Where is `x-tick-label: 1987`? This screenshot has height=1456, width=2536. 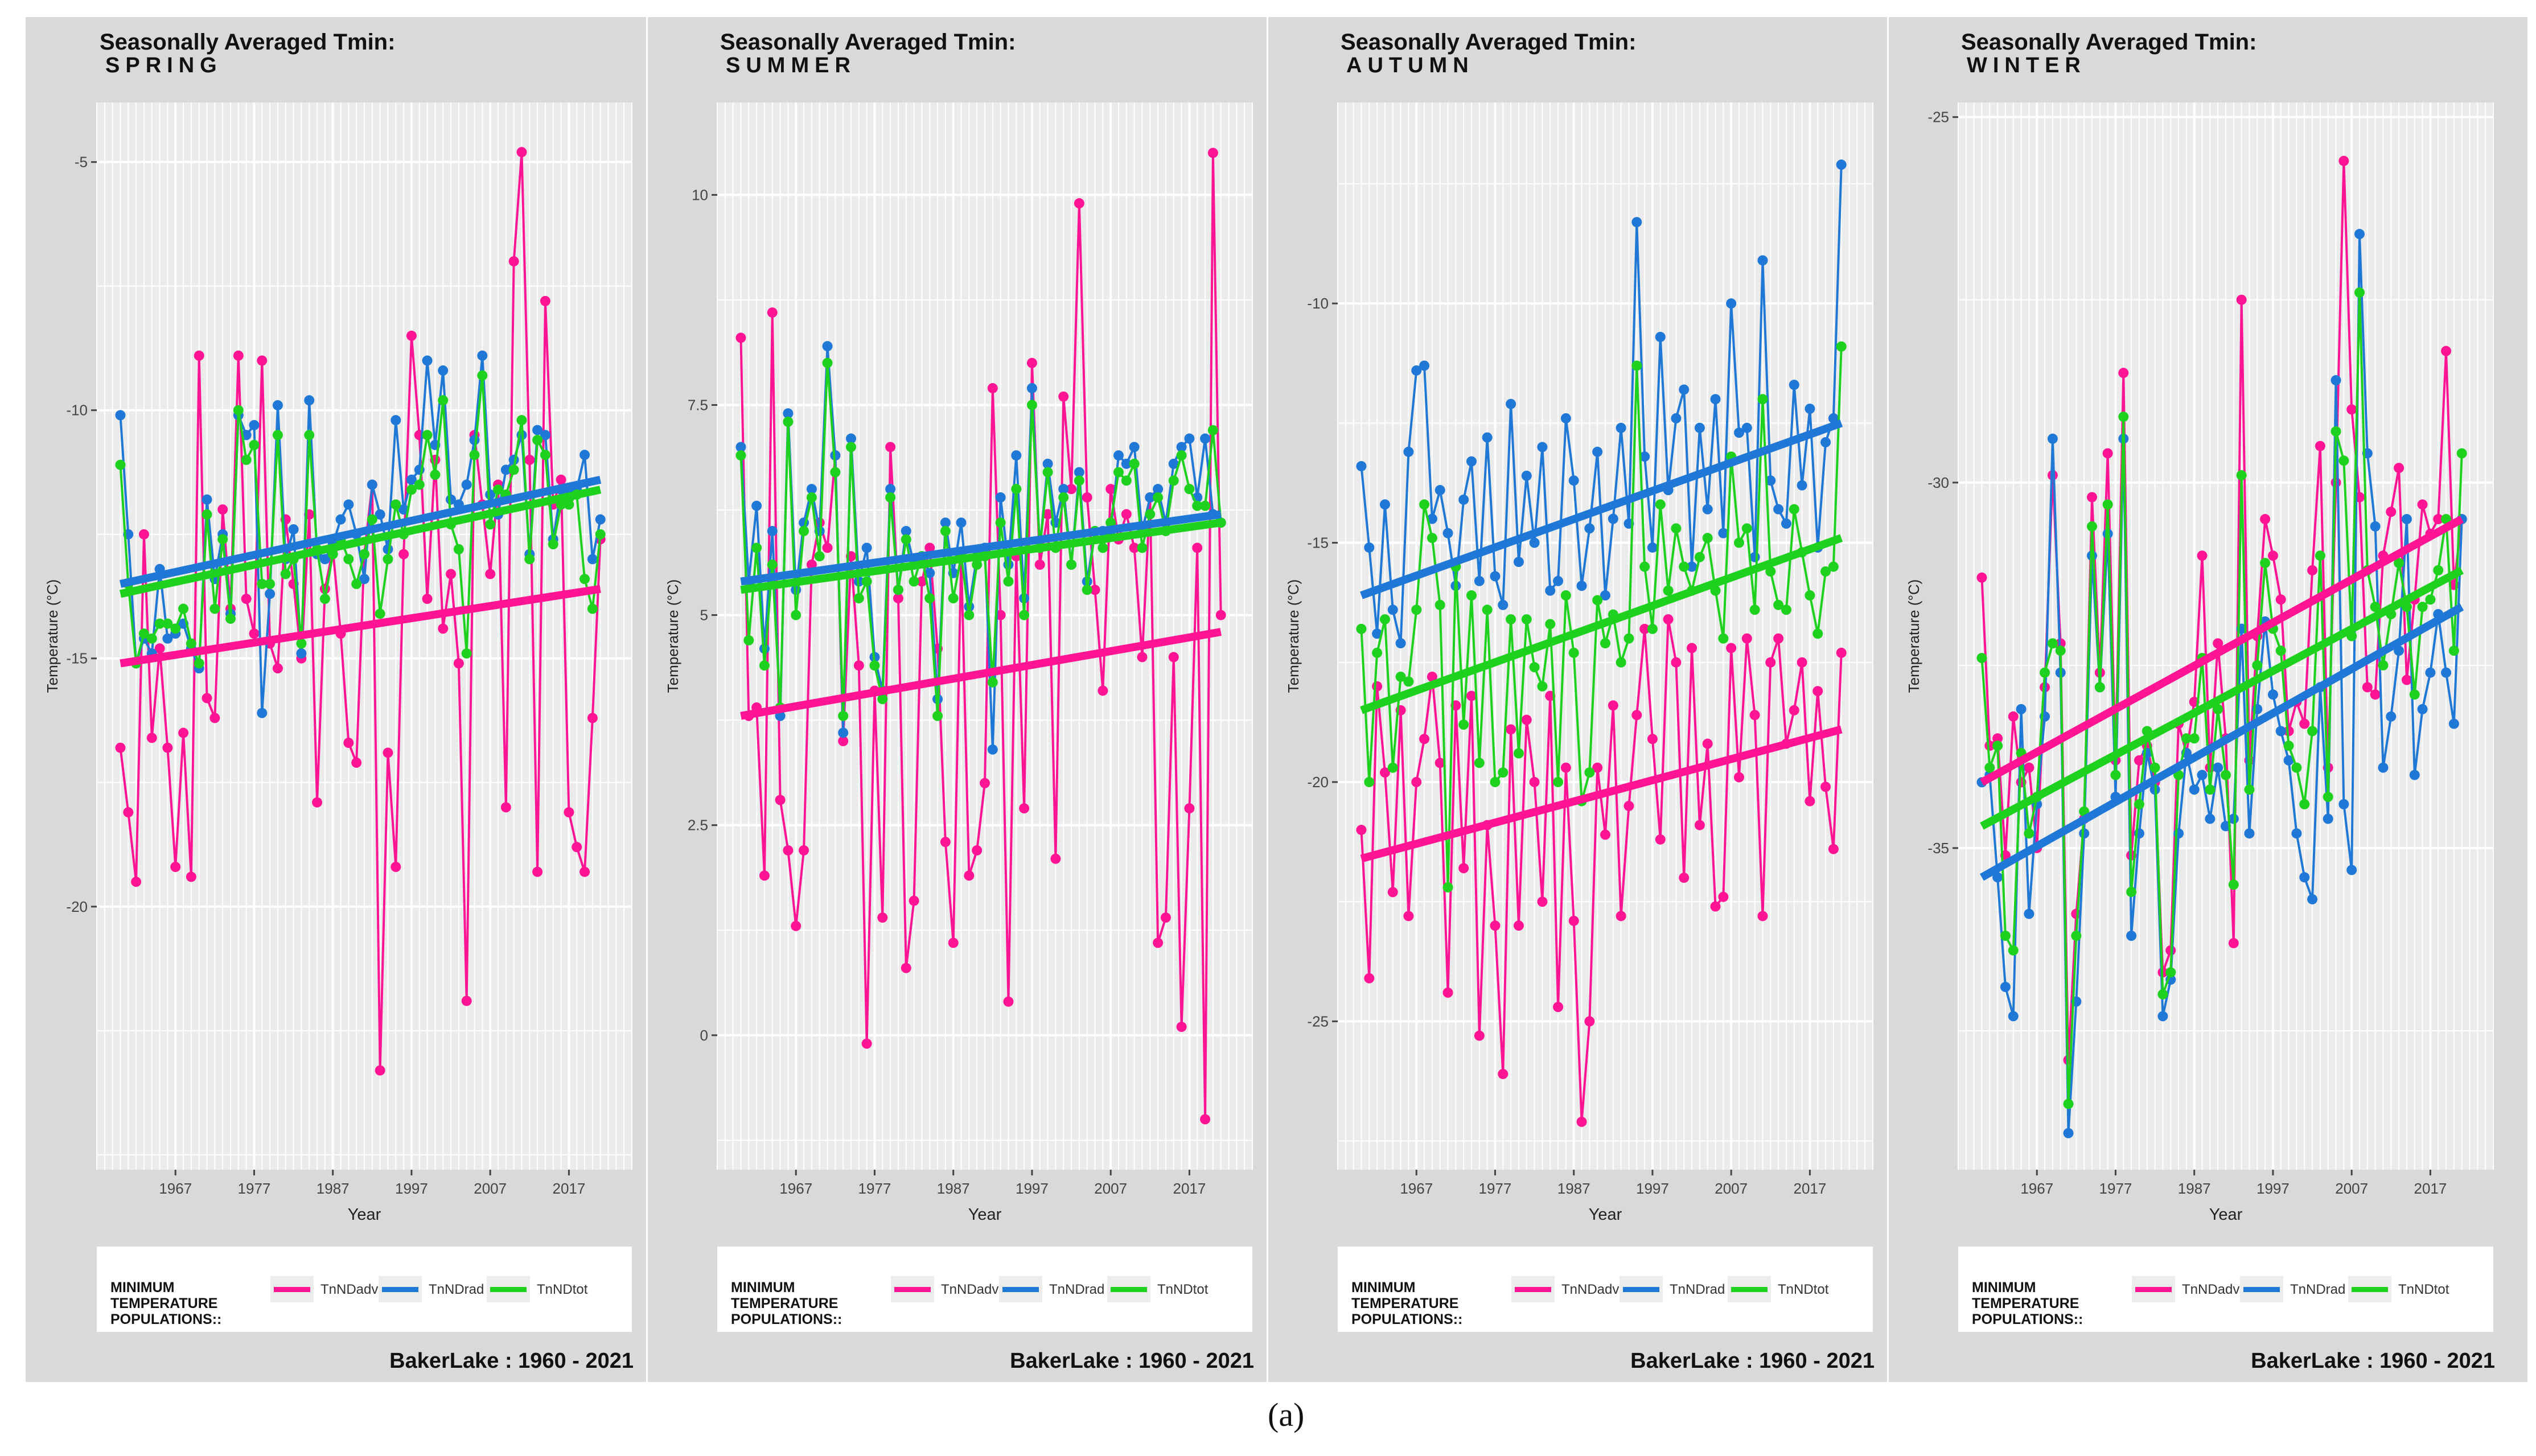
x-tick-label: 1987 is located at coordinates (334, 1188).